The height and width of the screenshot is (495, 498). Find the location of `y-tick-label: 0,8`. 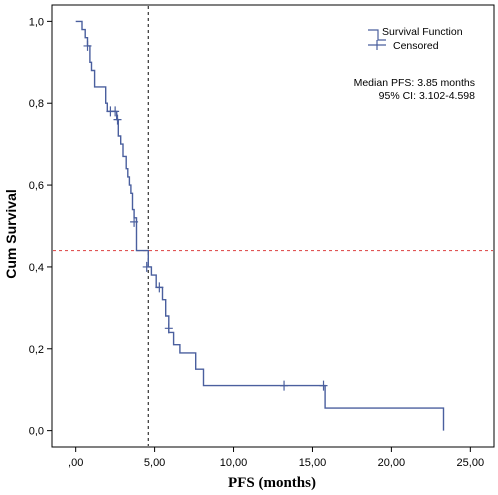

y-tick-label: 0,8 is located at coordinates (36, 104).